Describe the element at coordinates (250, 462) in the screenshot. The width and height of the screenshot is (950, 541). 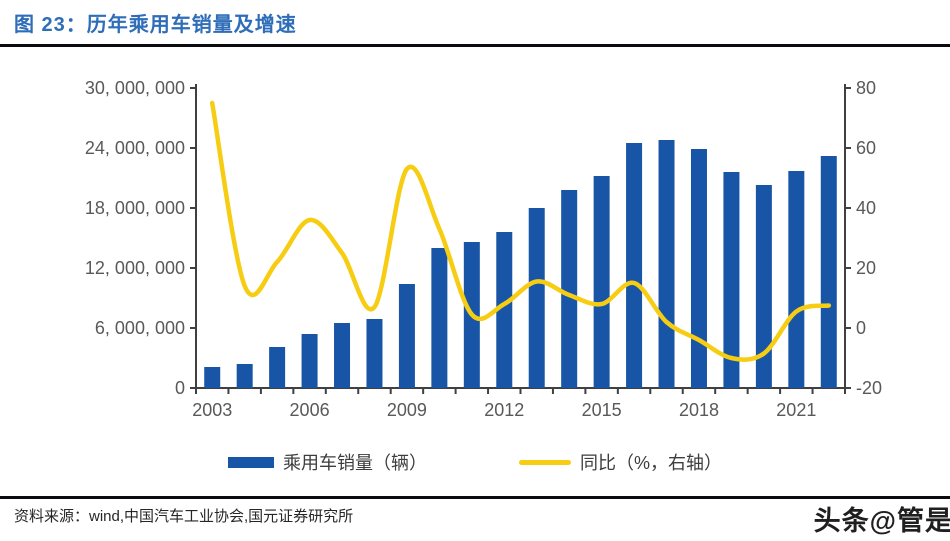
I see `bar-swatch-icon` at that location.